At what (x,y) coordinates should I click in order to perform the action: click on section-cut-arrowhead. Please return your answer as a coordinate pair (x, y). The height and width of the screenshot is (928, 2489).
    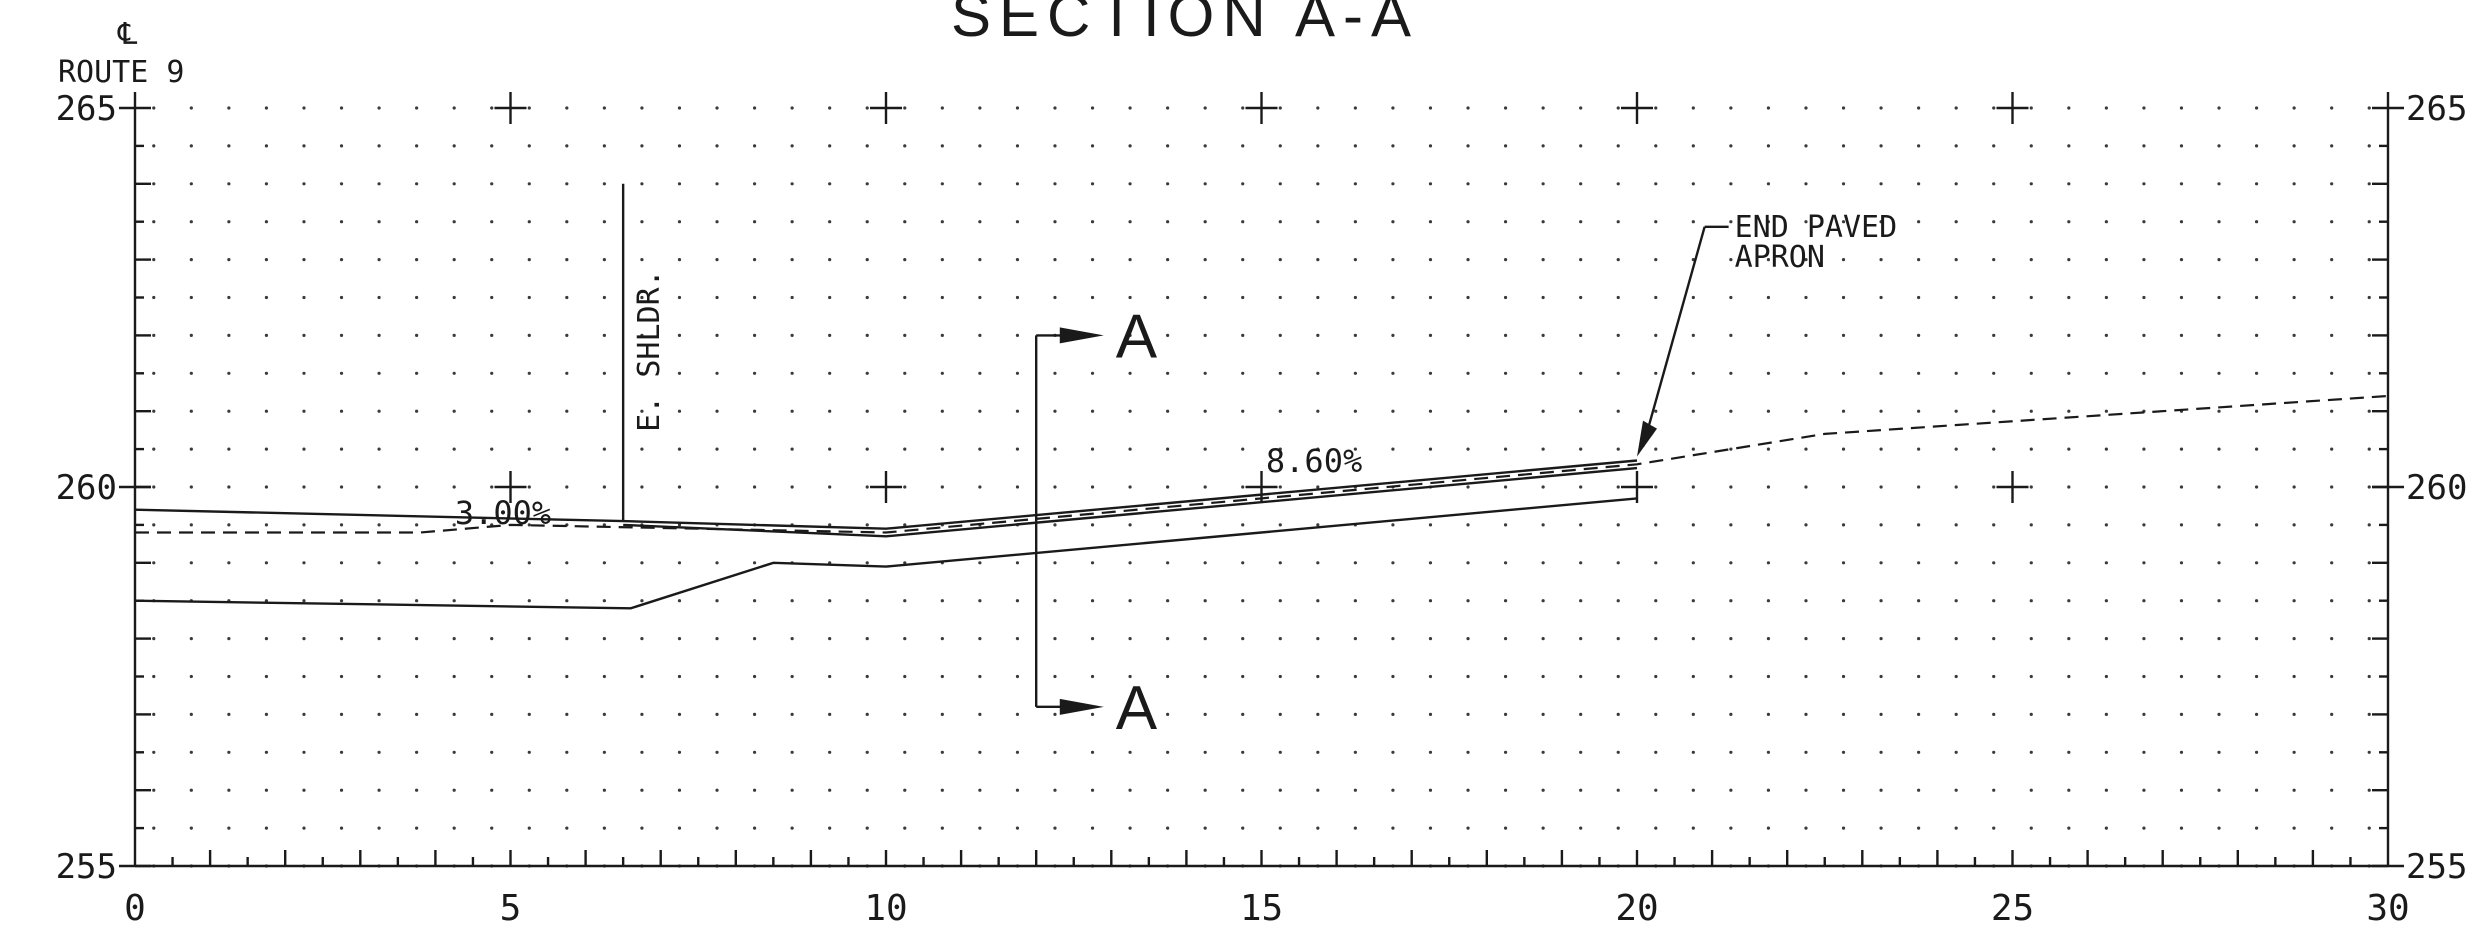
    Looking at the image, I should click on (1081, 706).